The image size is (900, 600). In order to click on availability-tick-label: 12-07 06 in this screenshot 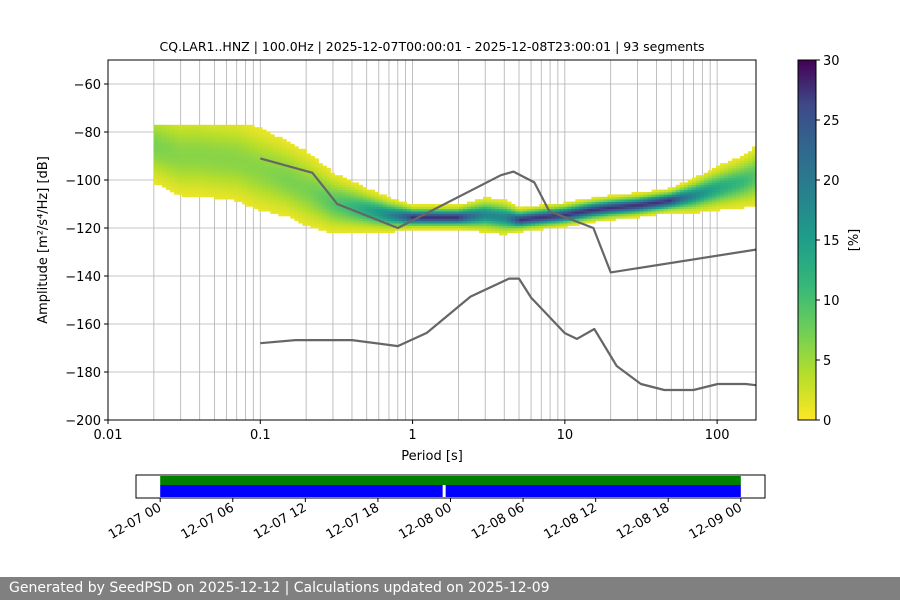, I will do `click(208, 521)`.